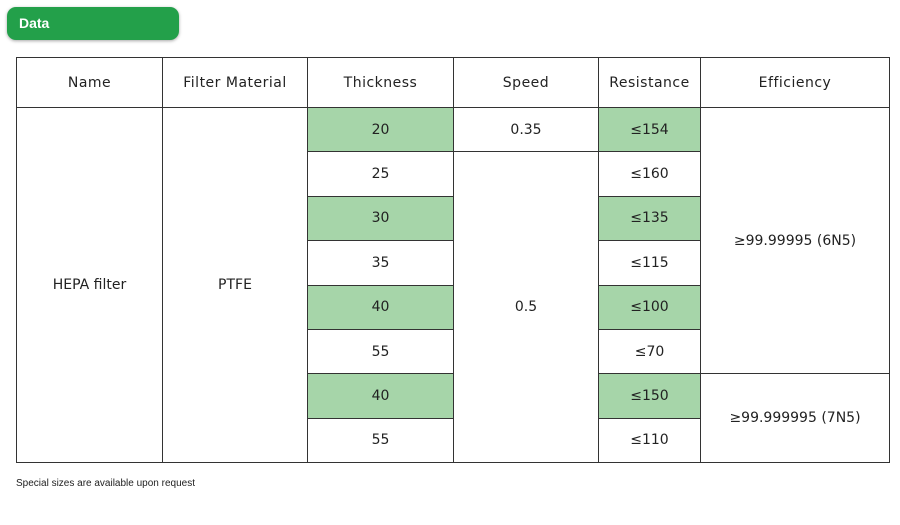 The image size is (900, 525). Describe the element at coordinates (795, 82) in the screenshot. I see `header-efficiency: Efficiency` at that location.